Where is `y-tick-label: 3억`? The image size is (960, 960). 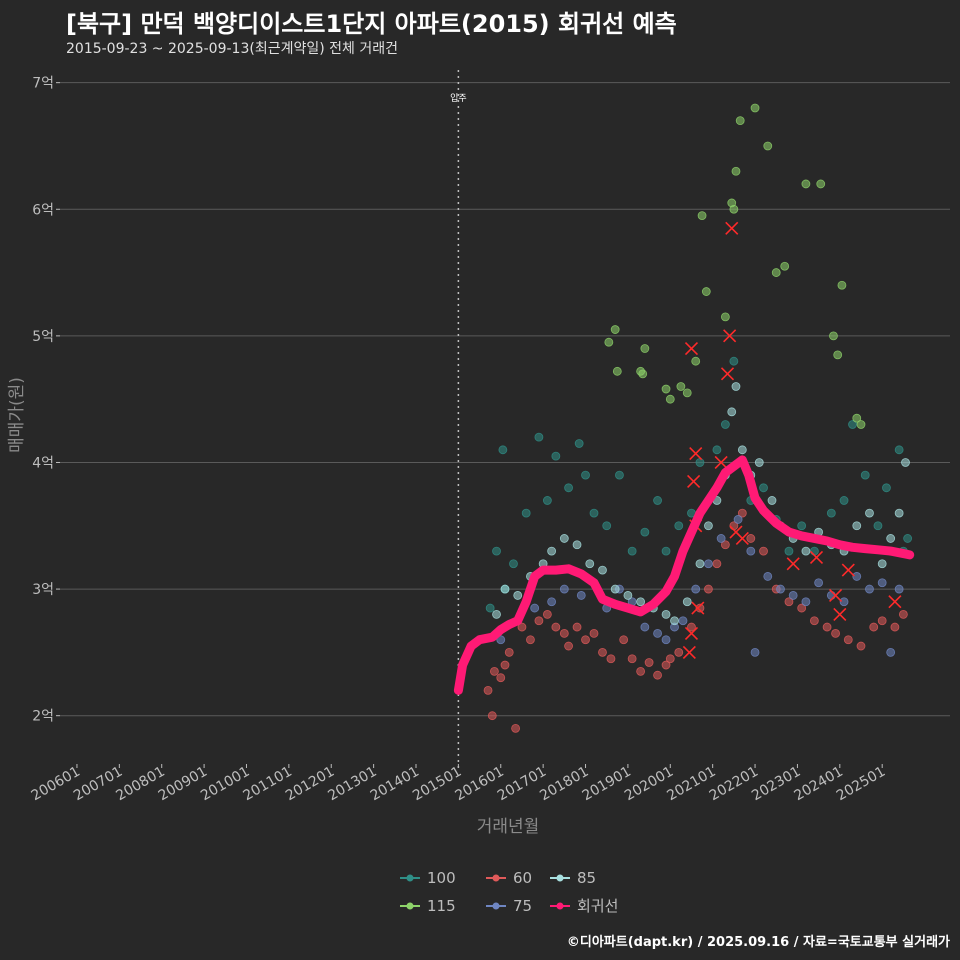 y-tick-label: 3억 is located at coordinates (43, 590).